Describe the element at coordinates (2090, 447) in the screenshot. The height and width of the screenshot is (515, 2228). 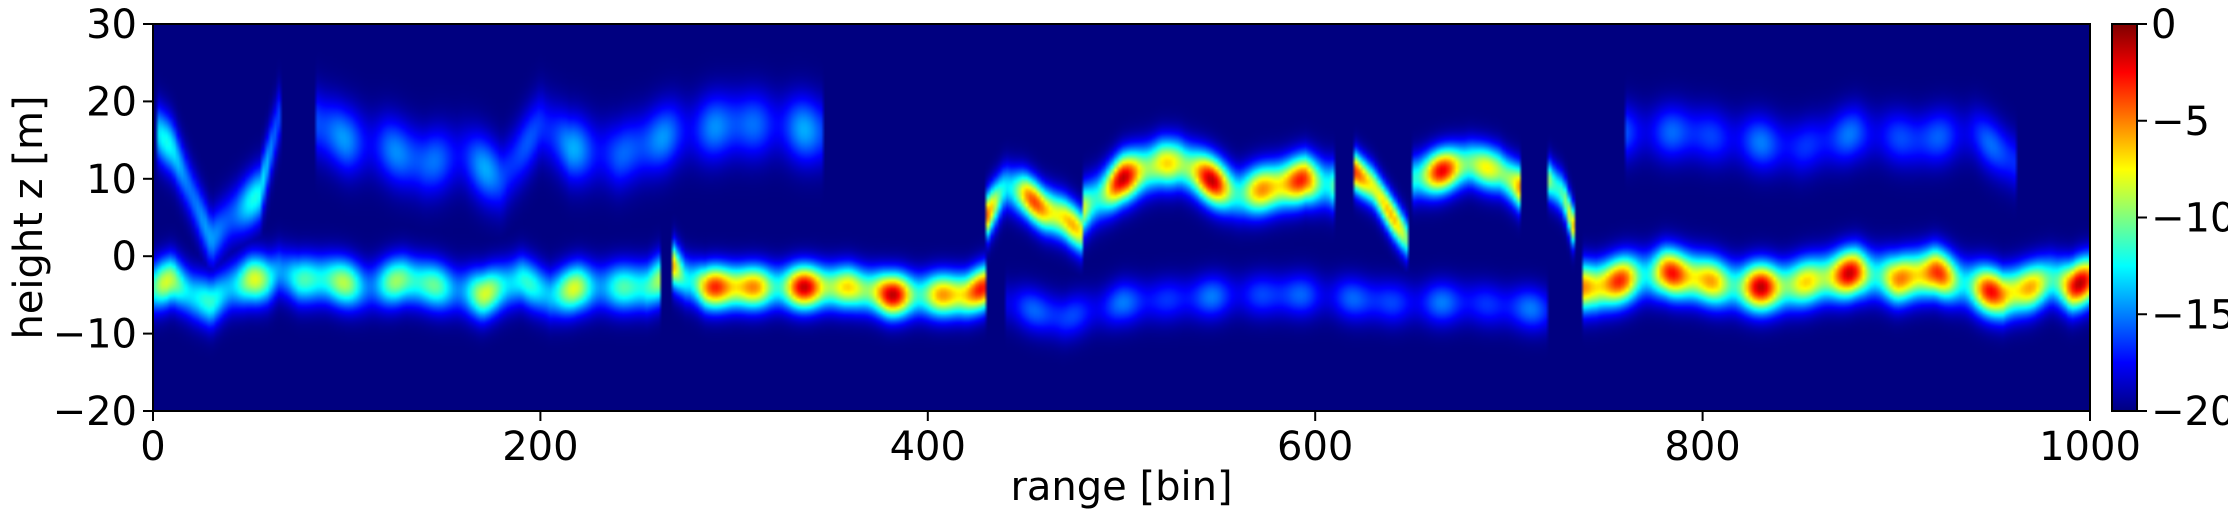
I see `x-tick-label: 1000` at that location.